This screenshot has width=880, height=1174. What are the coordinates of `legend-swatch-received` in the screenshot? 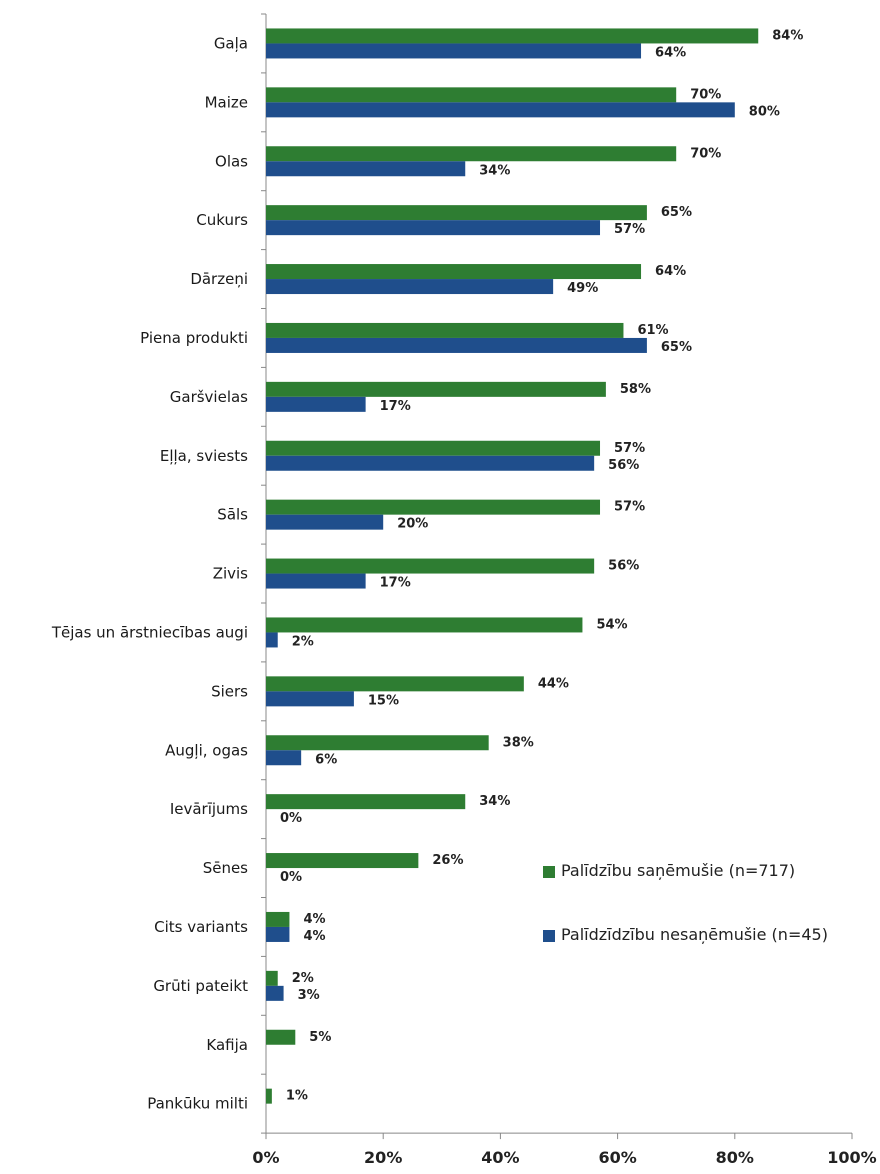 It's located at (549, 872).